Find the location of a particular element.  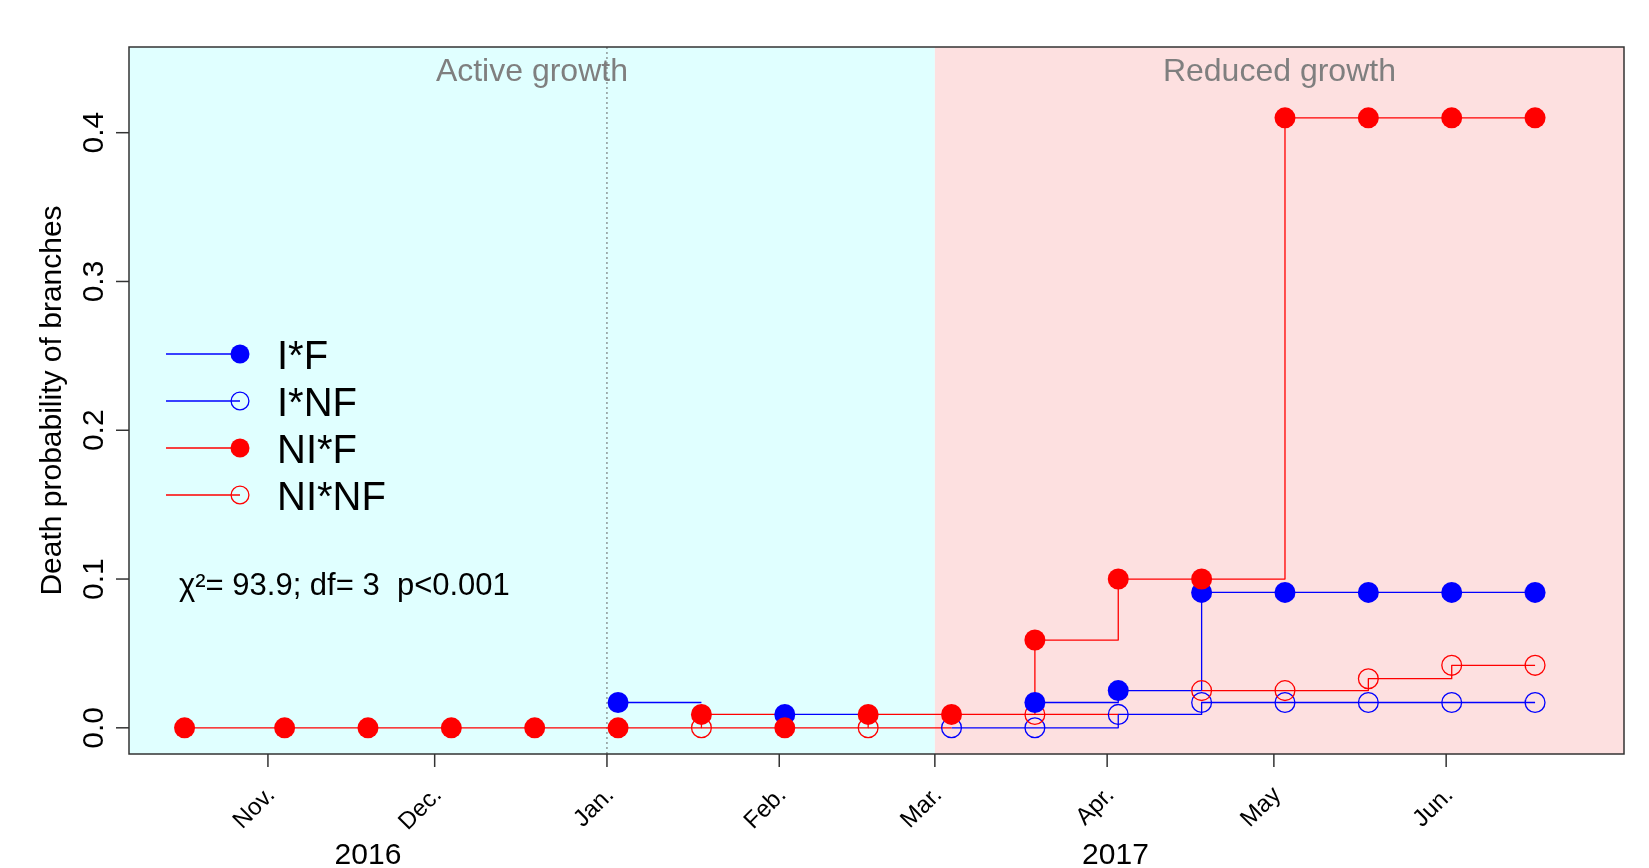

text: 2017 is located at coordinates (1115, 852).